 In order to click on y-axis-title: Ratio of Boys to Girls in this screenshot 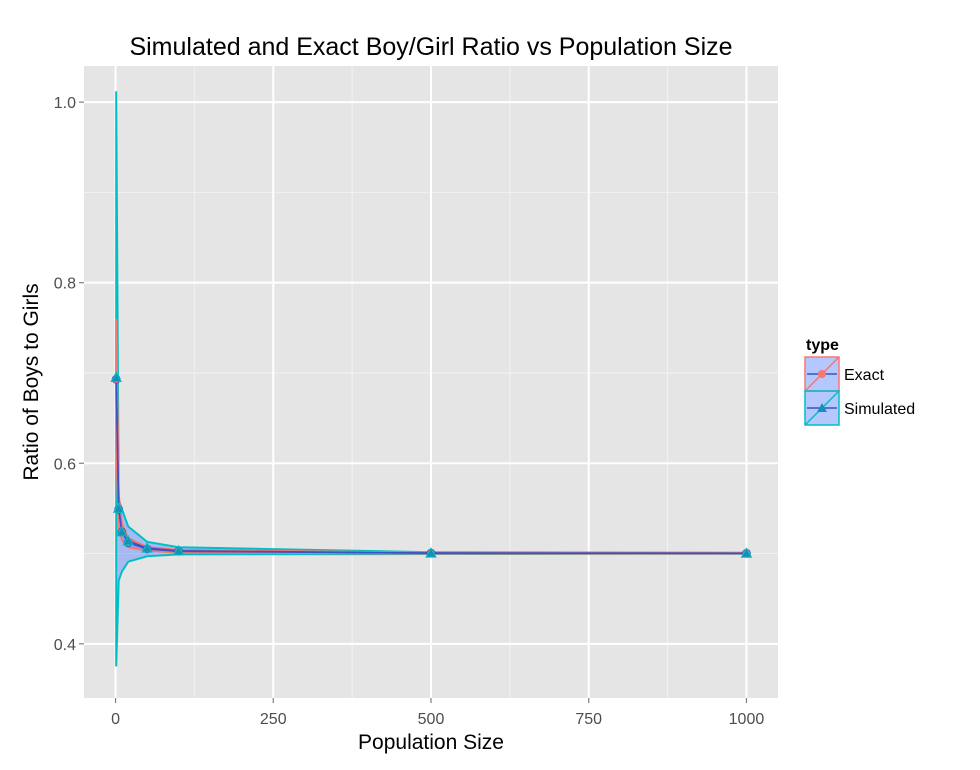, I will do `click(31, 381)`.